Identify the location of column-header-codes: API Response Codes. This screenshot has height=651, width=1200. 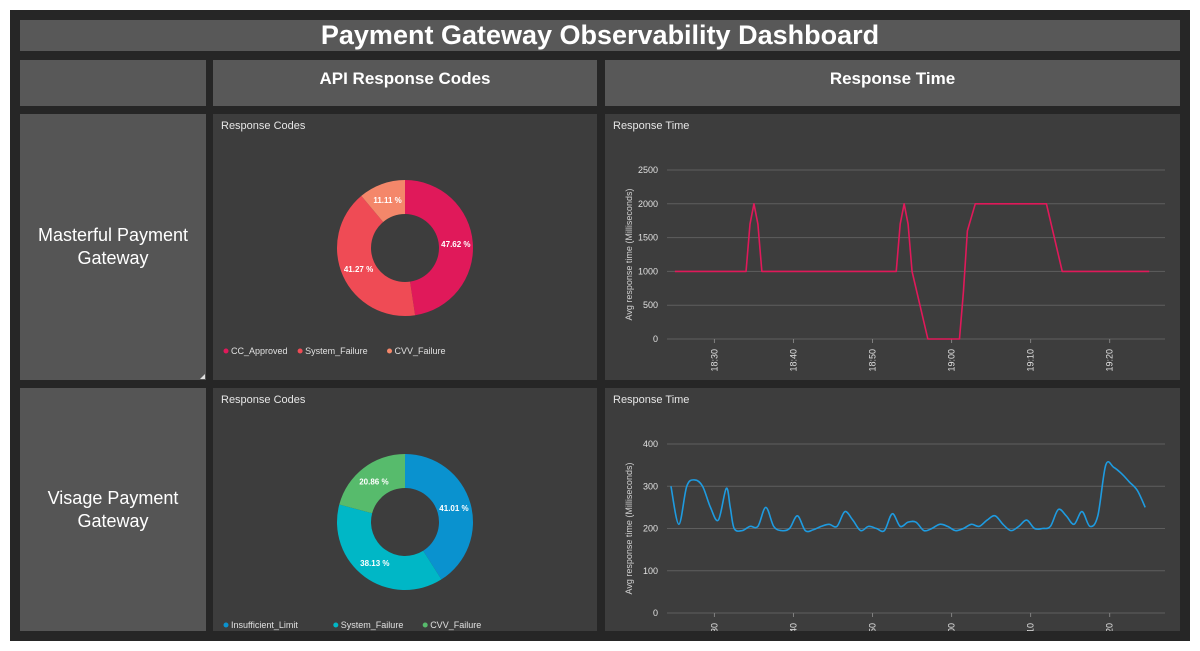
(405, 83).